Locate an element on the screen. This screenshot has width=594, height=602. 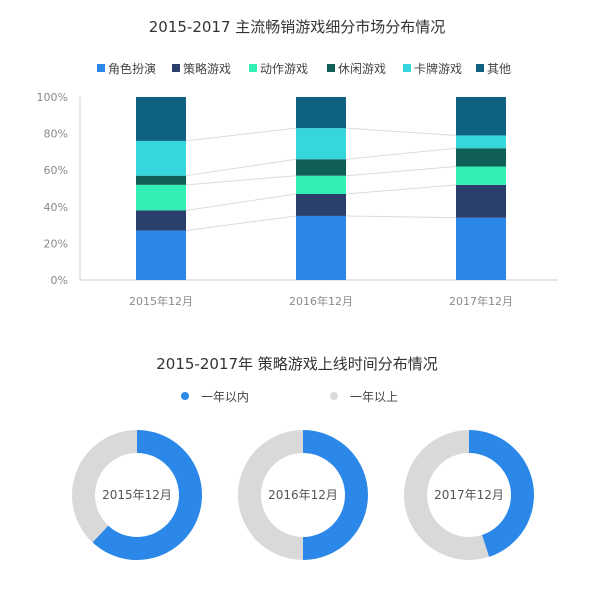
y-tick-label: 100% is located at coordinates (52, 97).